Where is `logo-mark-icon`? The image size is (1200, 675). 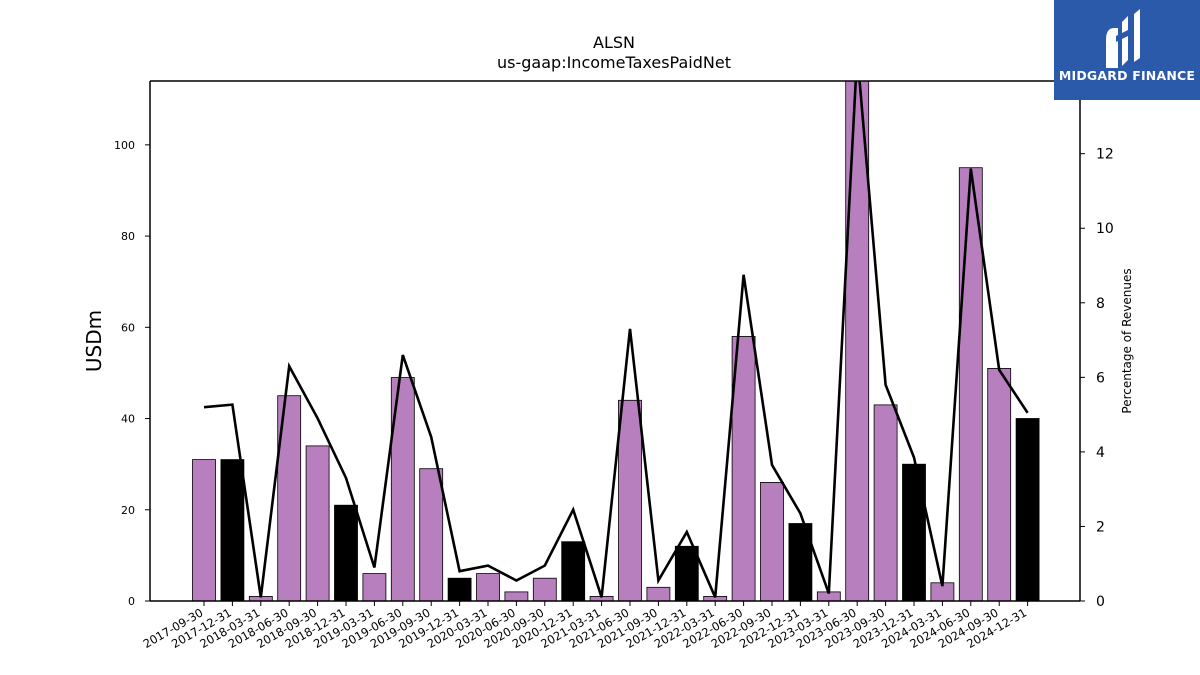
logo-mark-icon is located at coordinates (1123, 38).